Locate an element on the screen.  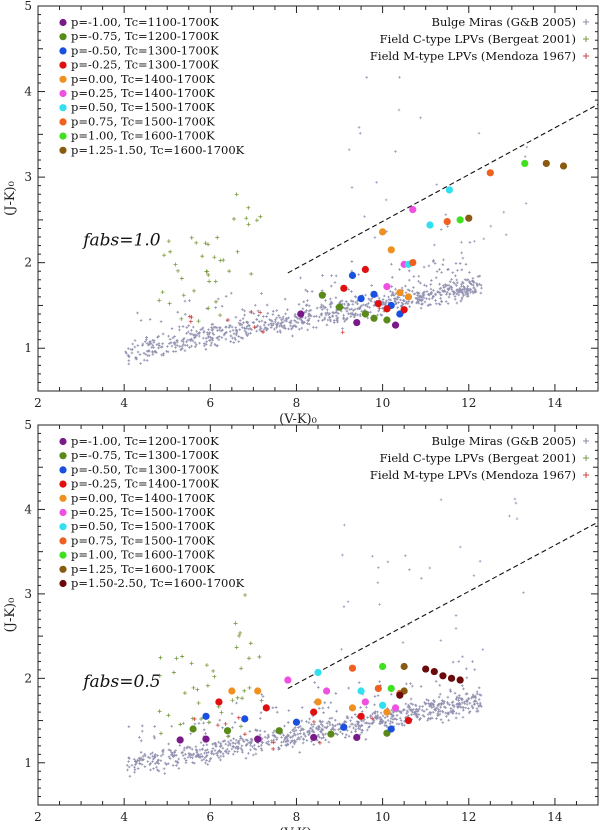
obs-legend-marker is located at coordinates (586, 22).